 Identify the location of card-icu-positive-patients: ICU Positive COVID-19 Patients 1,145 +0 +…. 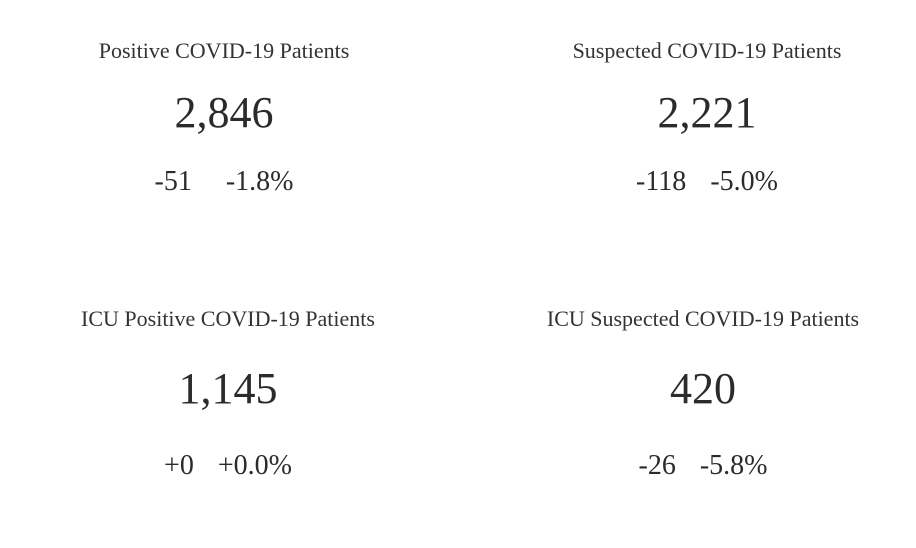
(228, 394).